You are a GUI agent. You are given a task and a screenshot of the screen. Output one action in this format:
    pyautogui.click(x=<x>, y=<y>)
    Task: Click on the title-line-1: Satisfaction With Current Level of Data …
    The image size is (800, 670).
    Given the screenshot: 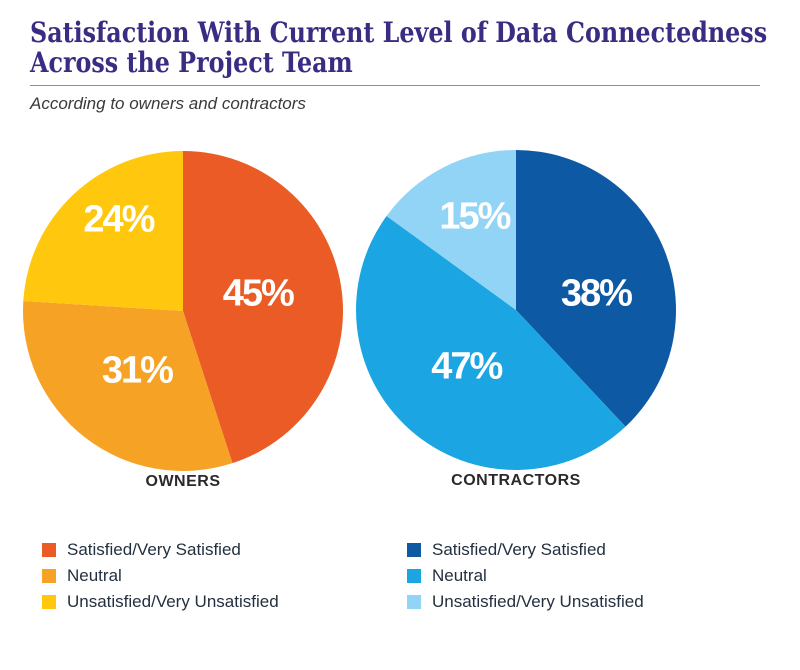 What is the action you would take?
    pyautogui.click(x=399, y=32)
    